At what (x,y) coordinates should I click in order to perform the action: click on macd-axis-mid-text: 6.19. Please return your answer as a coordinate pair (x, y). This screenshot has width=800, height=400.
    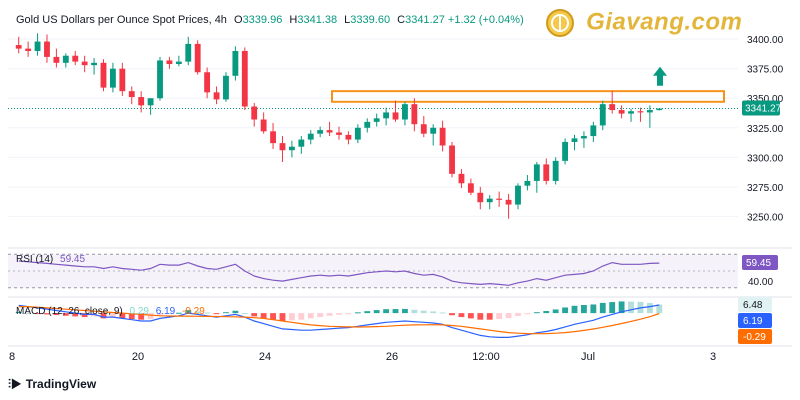
    Looking at the image, I should click on (753, 321).